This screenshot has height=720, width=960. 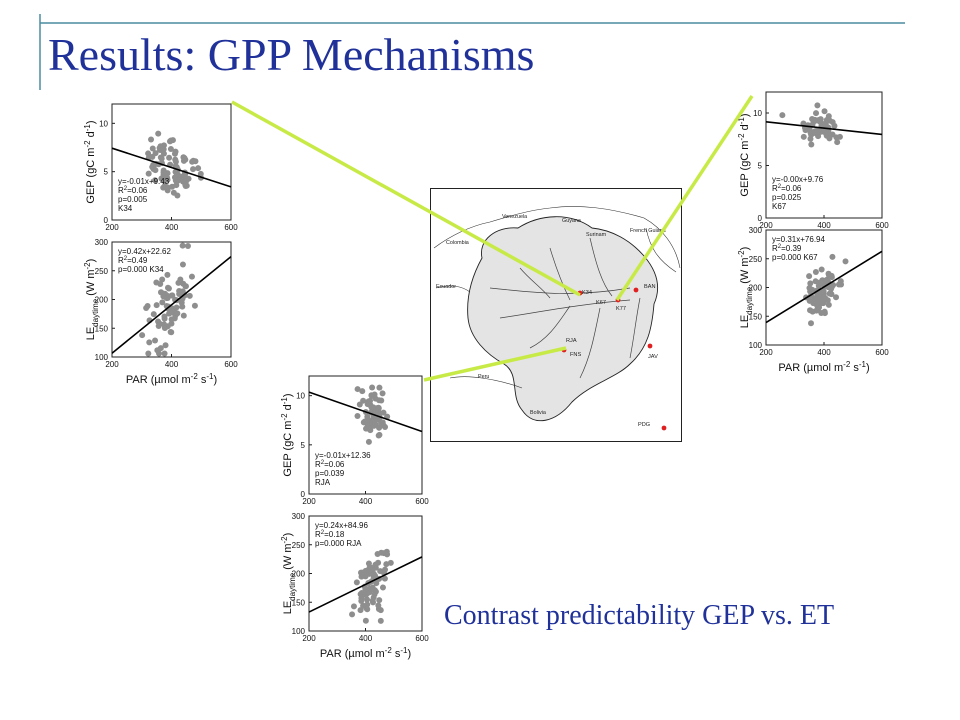 I want to click on fit-stat-label: y=-0.01x+9.43, so click(x=144, y=181).